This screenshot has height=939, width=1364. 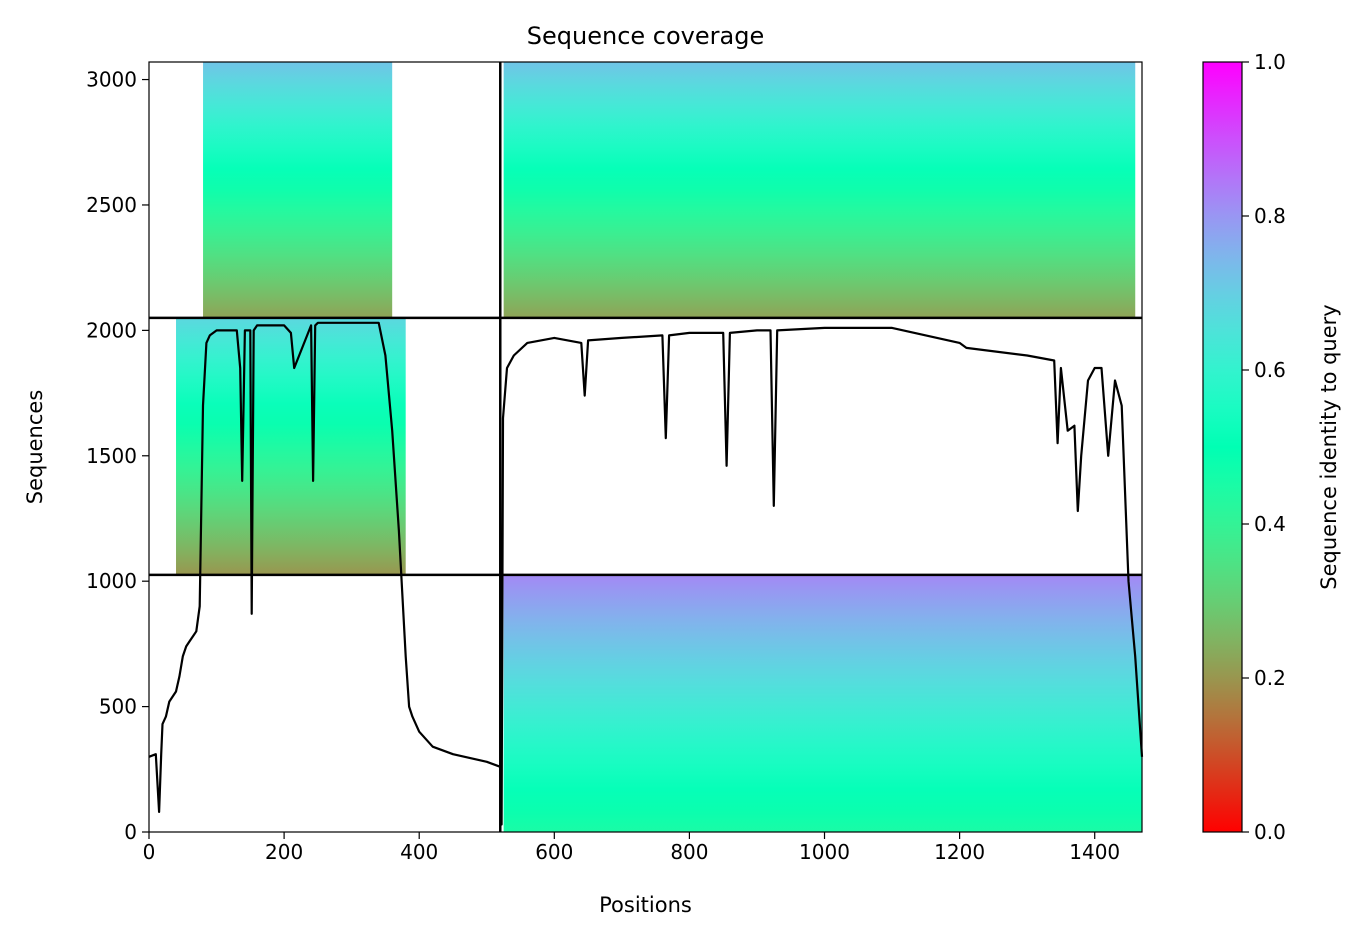 What do you see at coordinates (1270, 62) in the screenshot?
I see `colorbar-tick-label: 1.0` at bounding box center [1270, 62].